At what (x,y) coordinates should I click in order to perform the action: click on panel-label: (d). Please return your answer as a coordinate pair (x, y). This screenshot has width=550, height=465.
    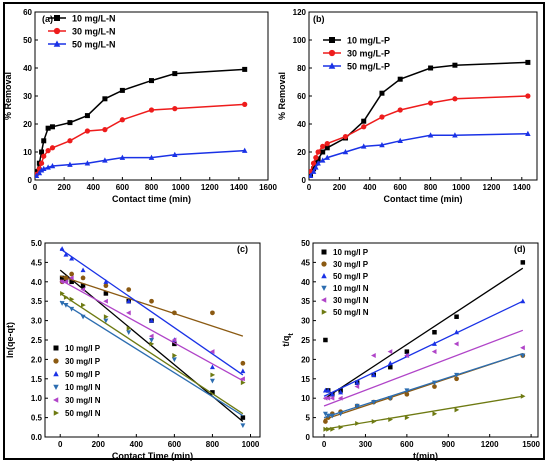
    Looking at the image, I should click on (520, 249).